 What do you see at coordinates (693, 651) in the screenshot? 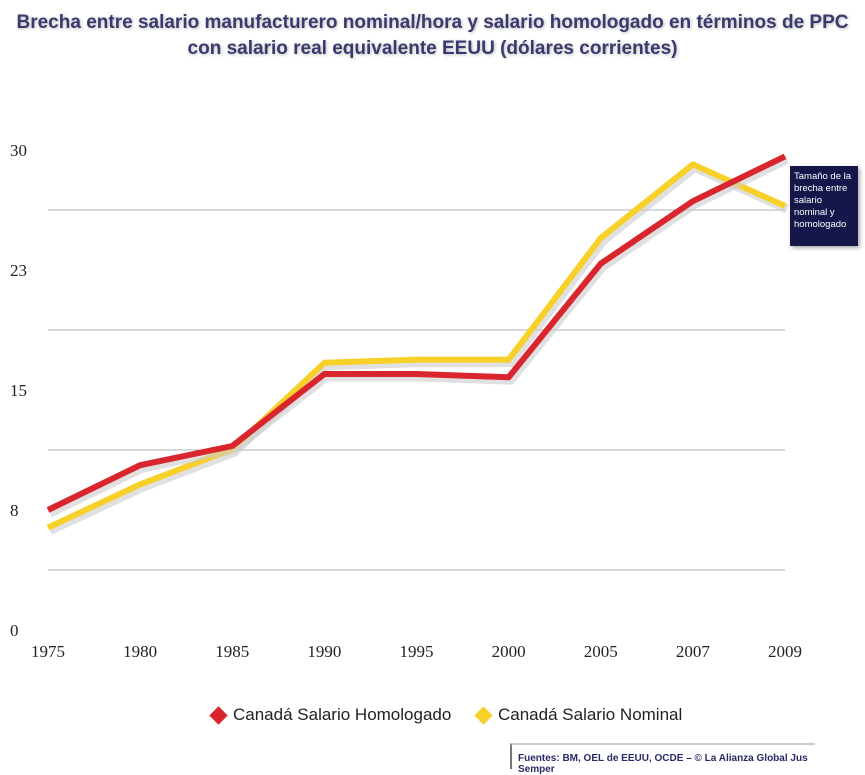
I see `x-tick-label: 2007` at bounding box center [693, 651].